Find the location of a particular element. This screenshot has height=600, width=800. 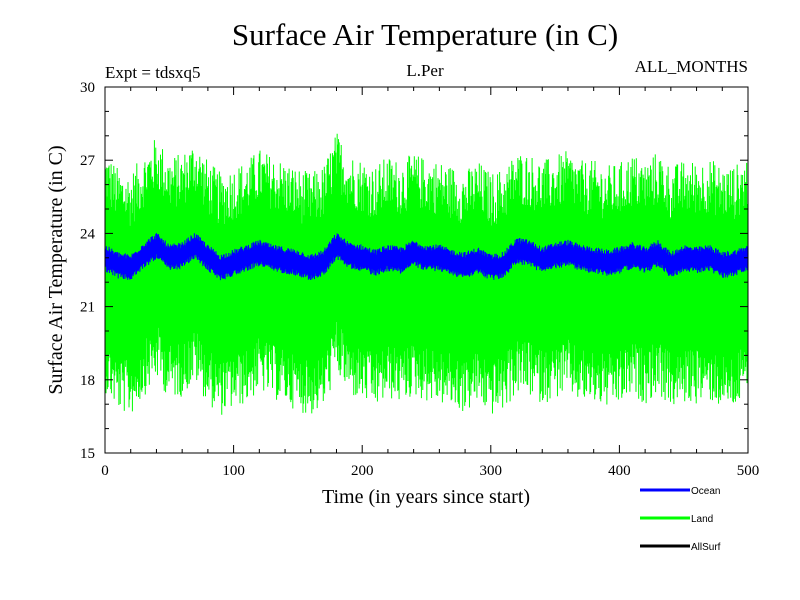

y-tick-label: 27 is located at coordinates (88, 161).